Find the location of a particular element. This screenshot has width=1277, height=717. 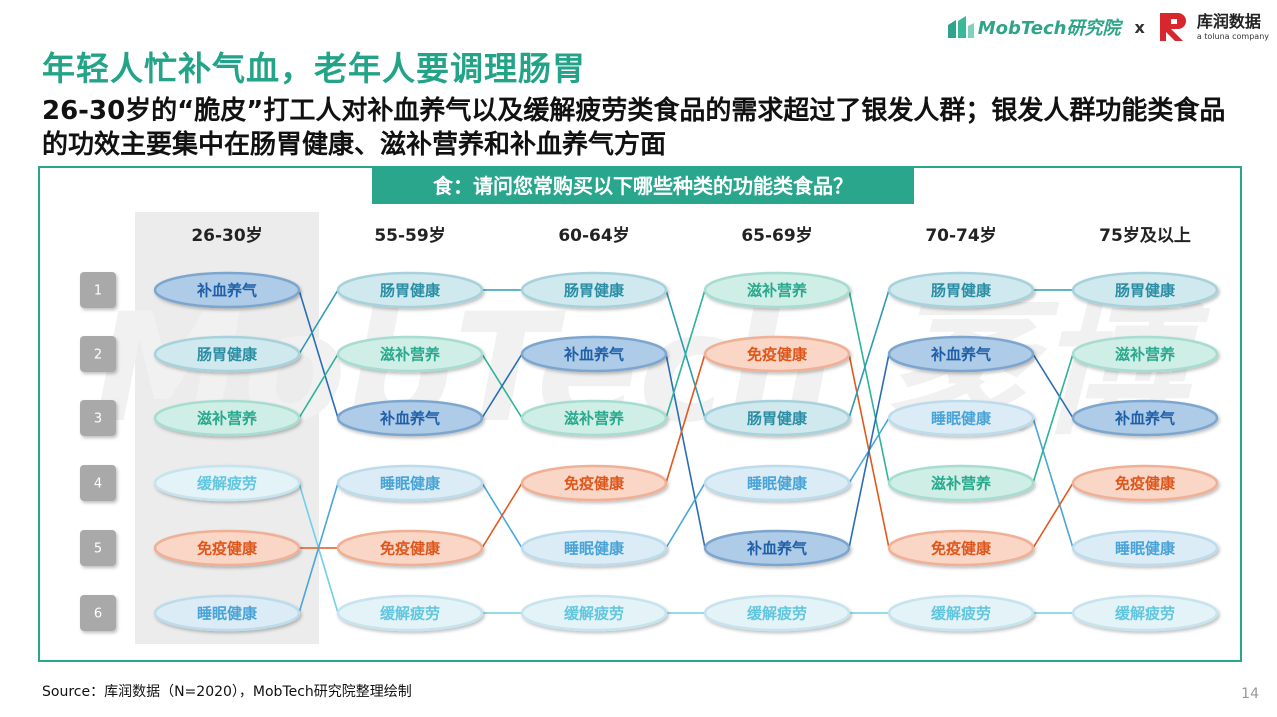

question-banner: 食：请问您常购买以下哪些种类的功能类食品？ is located at coordinates (643, 186).